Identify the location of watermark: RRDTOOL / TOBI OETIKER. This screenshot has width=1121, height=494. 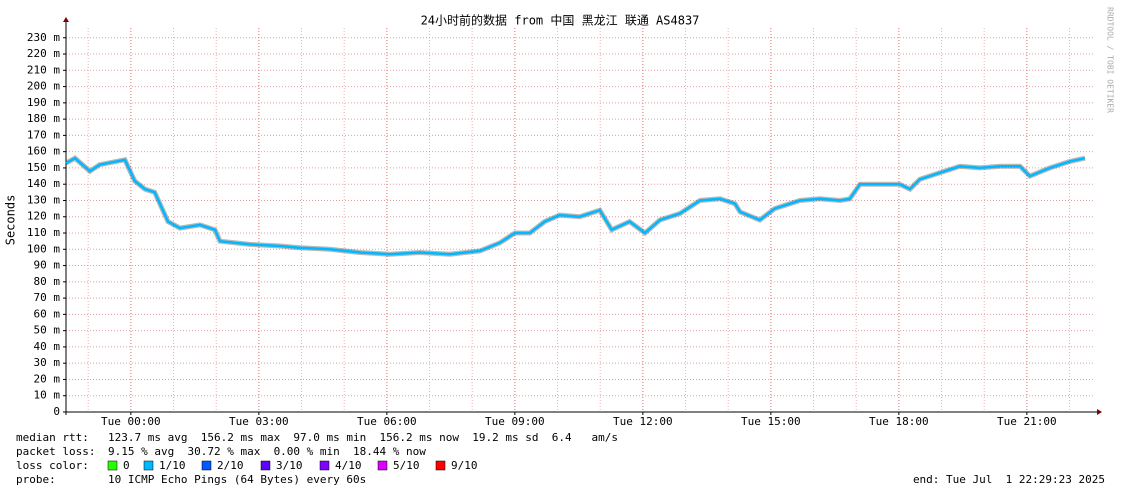
(1110, 60).